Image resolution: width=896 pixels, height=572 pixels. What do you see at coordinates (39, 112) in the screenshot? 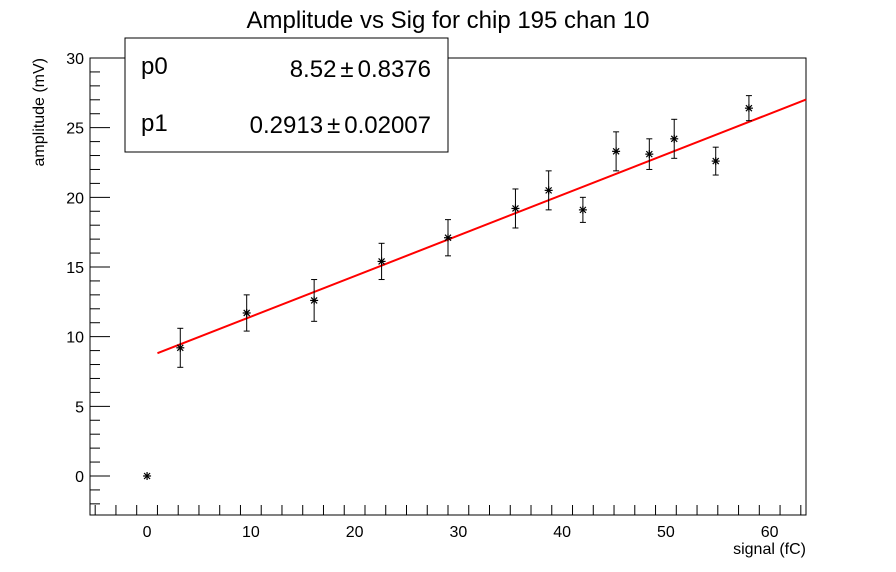
I see `y-axis-label: amplitude (mV)` at bounding box center [39, 112].